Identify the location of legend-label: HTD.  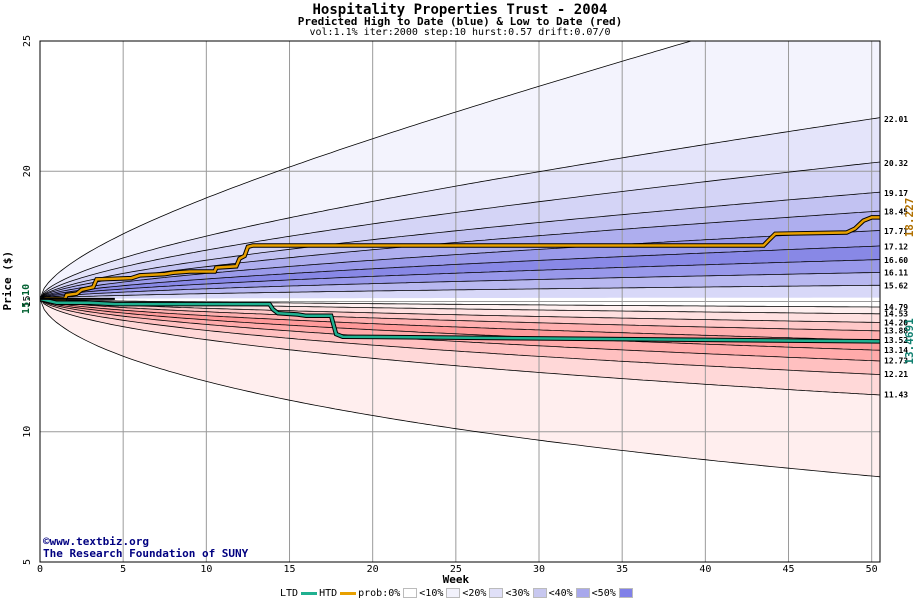
(328, 593).